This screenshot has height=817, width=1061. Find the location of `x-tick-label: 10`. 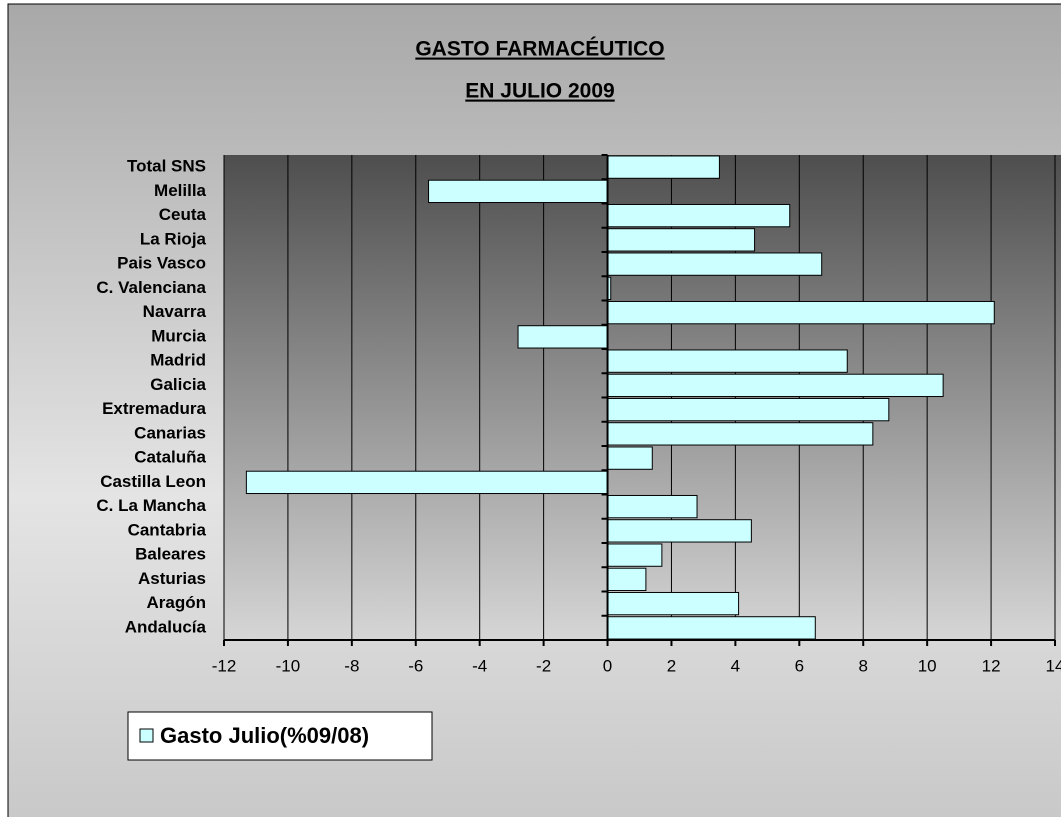

x-tick-label: 10 is located at coordinates (927, 665).